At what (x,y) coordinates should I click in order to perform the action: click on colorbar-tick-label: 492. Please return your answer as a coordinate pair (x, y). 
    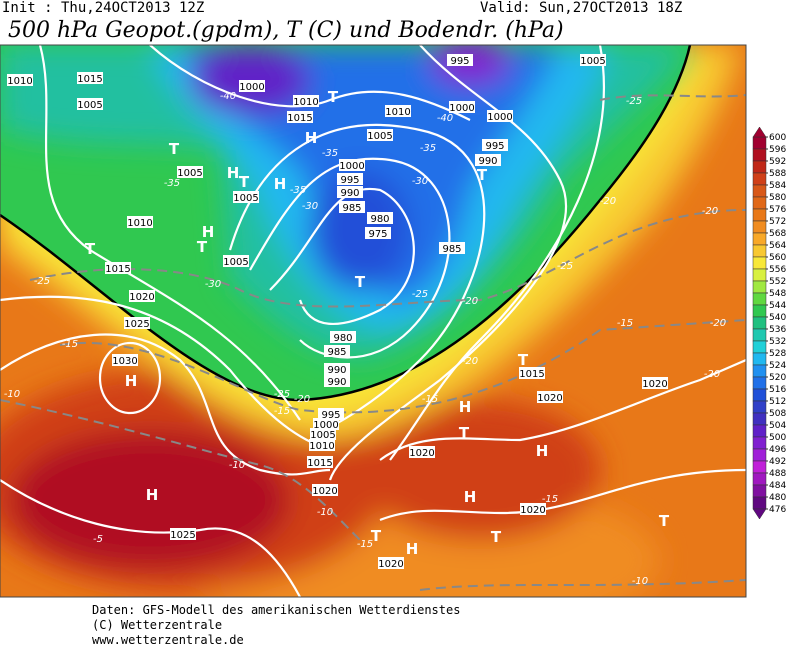
    Looking at the image, I should click on (777, 462).